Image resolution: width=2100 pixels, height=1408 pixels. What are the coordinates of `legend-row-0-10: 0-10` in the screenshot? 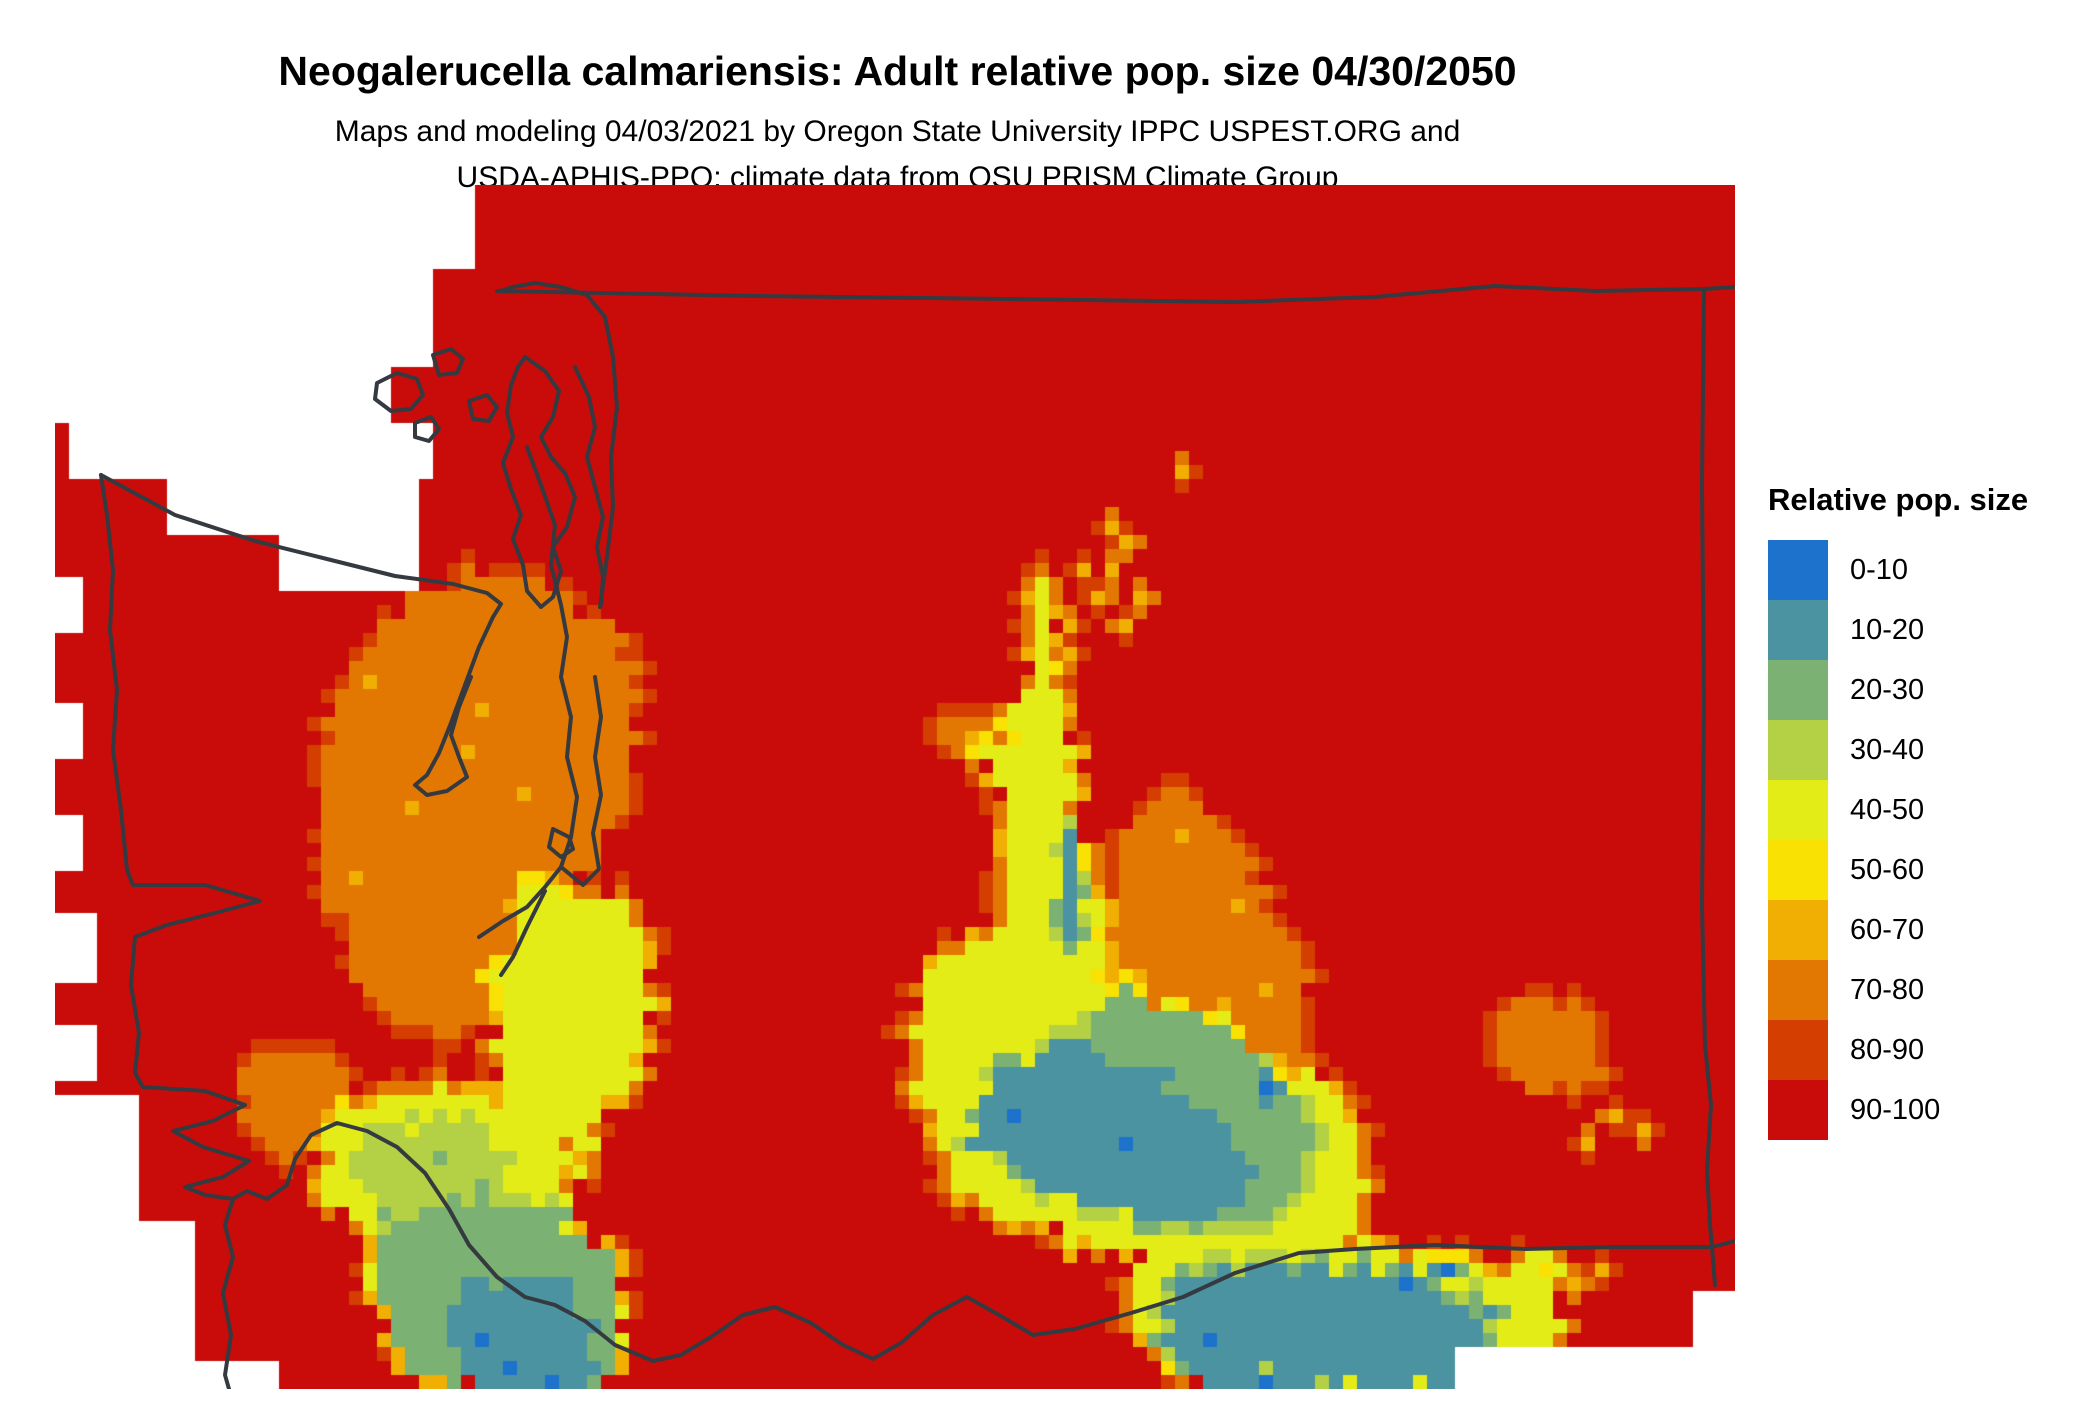 It's located at (1928, 570).